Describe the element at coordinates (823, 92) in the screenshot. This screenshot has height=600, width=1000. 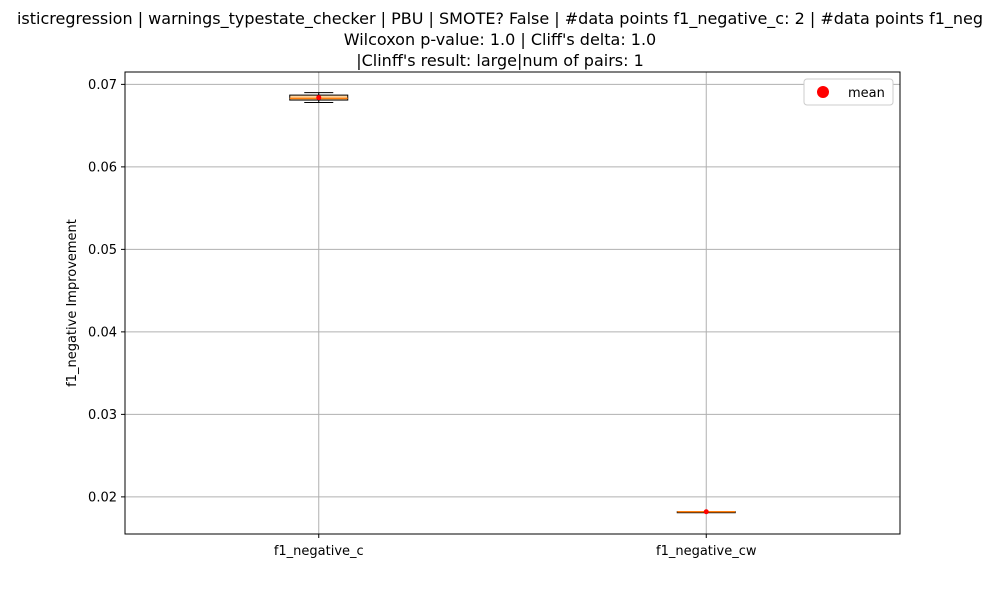
I see `legend-mean-marker` at that location.